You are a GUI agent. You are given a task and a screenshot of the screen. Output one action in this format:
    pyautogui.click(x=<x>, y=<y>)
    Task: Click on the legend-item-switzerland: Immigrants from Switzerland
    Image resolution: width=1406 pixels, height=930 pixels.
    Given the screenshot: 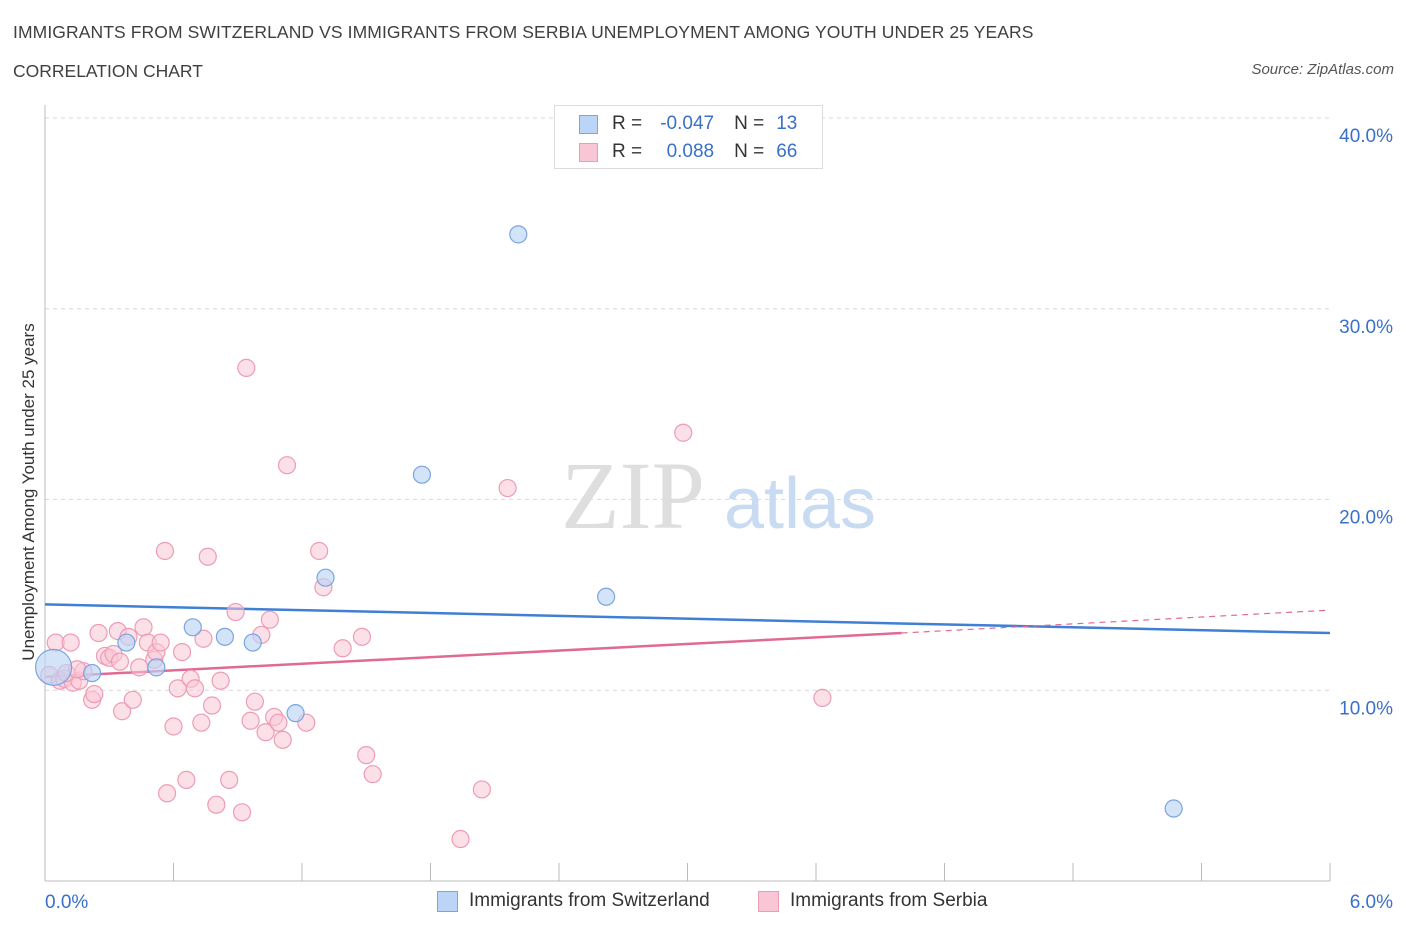 What is the action you would take?
    pyautogui.click(x=573, y=901)
    